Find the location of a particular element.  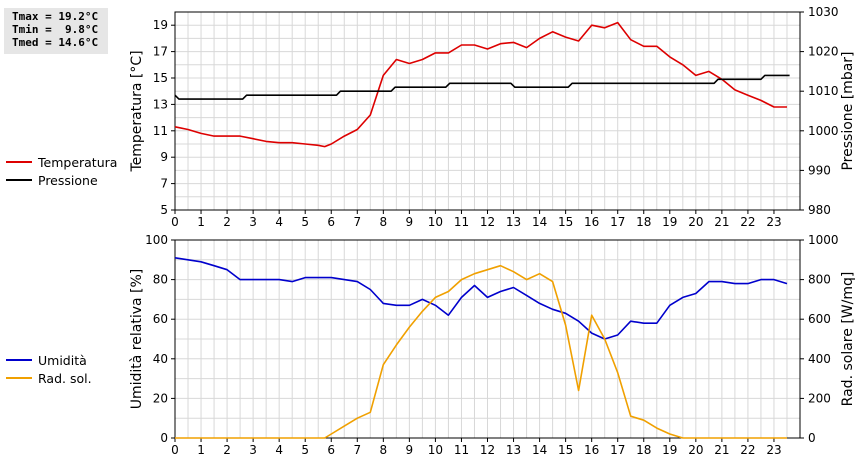

legend-swatch-pressione is located at coordinates (19, 180).